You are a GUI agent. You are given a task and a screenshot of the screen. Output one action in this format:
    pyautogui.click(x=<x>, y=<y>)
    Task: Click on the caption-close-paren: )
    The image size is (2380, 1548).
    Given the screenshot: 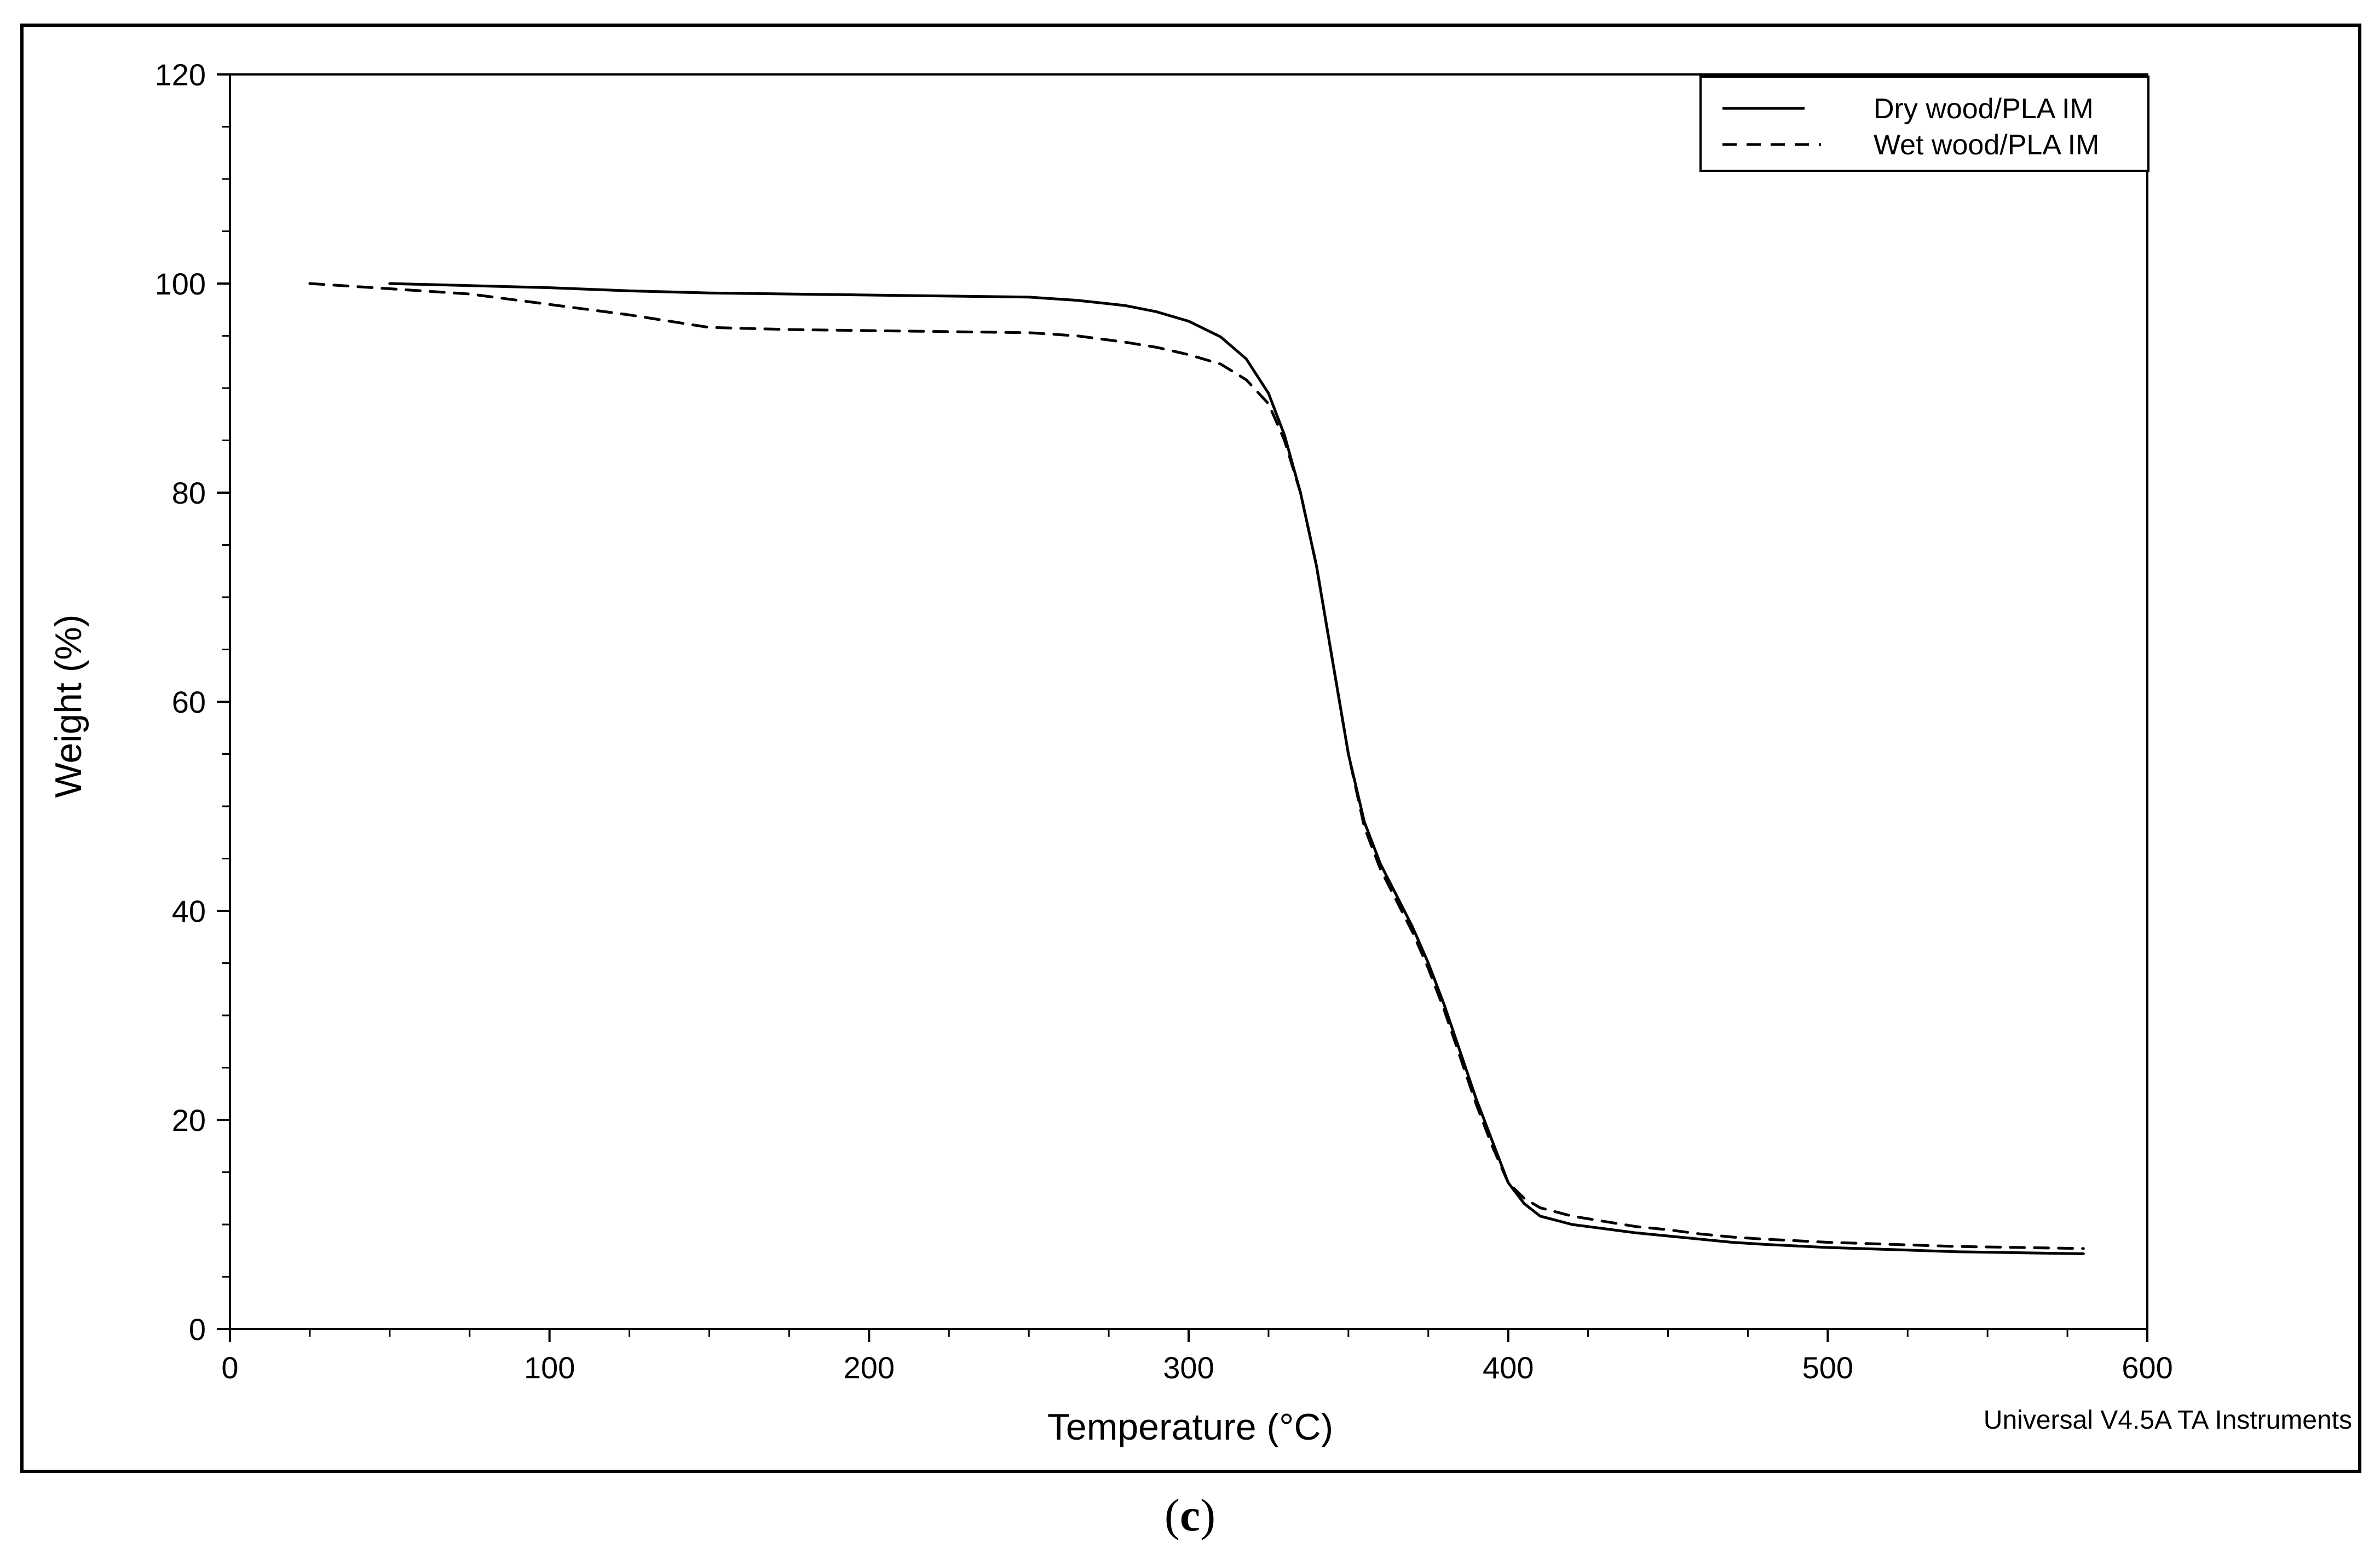 What is the action you would take?
    pyautogui.click(x=1208, y=1516)
    